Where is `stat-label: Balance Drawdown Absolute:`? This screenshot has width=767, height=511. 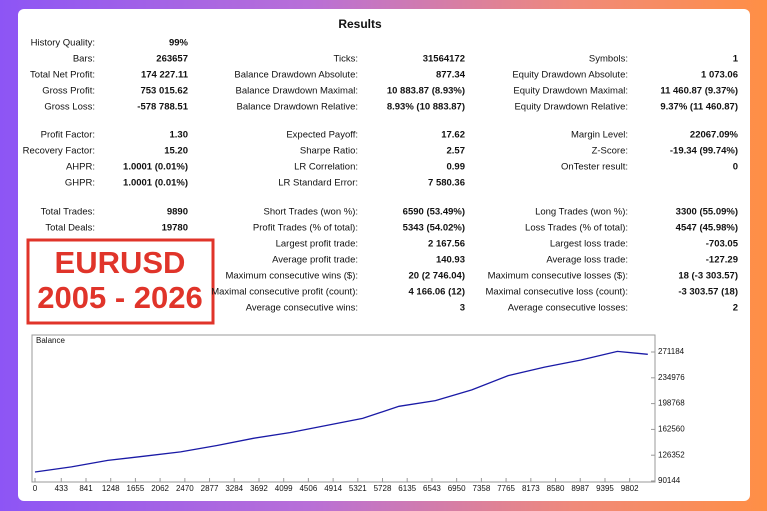 stat-label: Balance Drawdown Absolute: is located at coordinates (296, 75).